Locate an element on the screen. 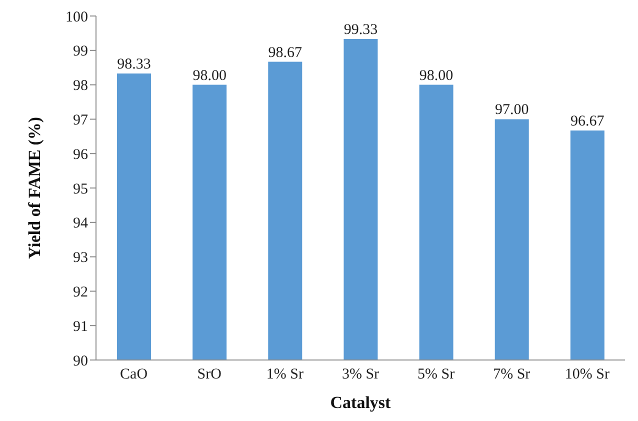 The width and height of the screenshot is (638, 421). x-axis-title: Catalyst is located at coordinates (361, 402).